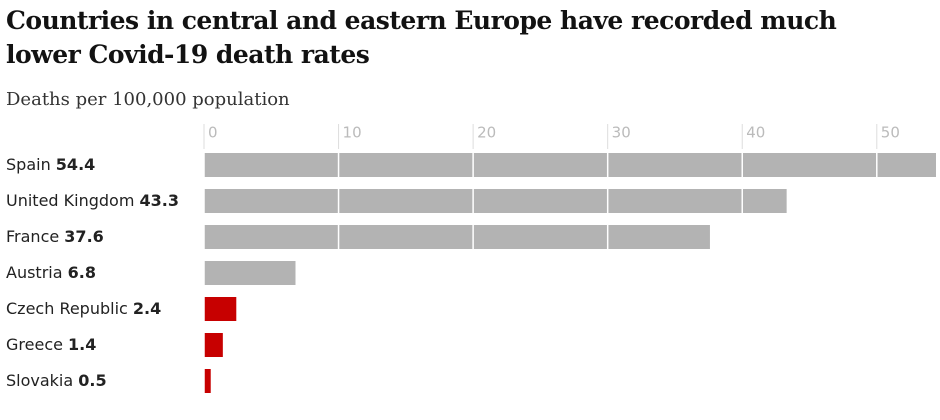  Describe the element at coordinates (148, 99) in the screenshot. I see `chart-subtitle: Deaths per 100,000 population` at that location.